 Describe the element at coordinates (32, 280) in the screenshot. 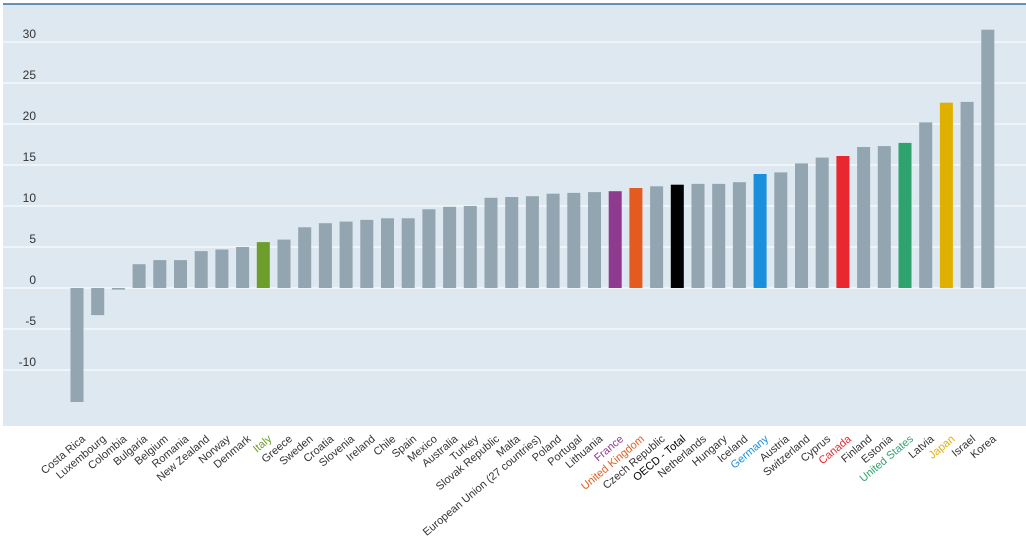

I see `y-tick-label: 0` at that location.